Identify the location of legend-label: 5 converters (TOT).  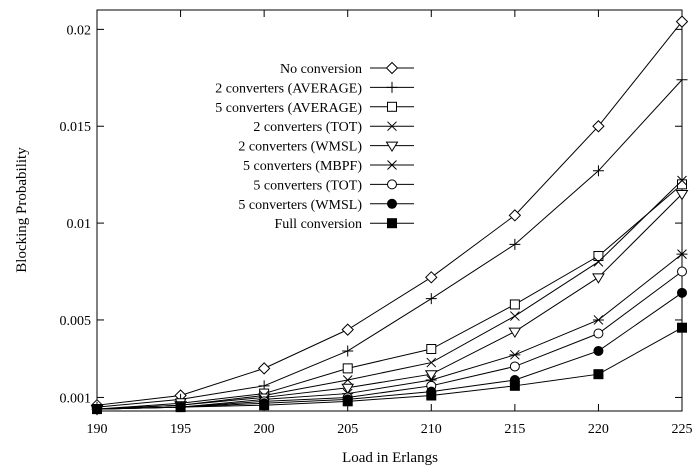
(307, 185).